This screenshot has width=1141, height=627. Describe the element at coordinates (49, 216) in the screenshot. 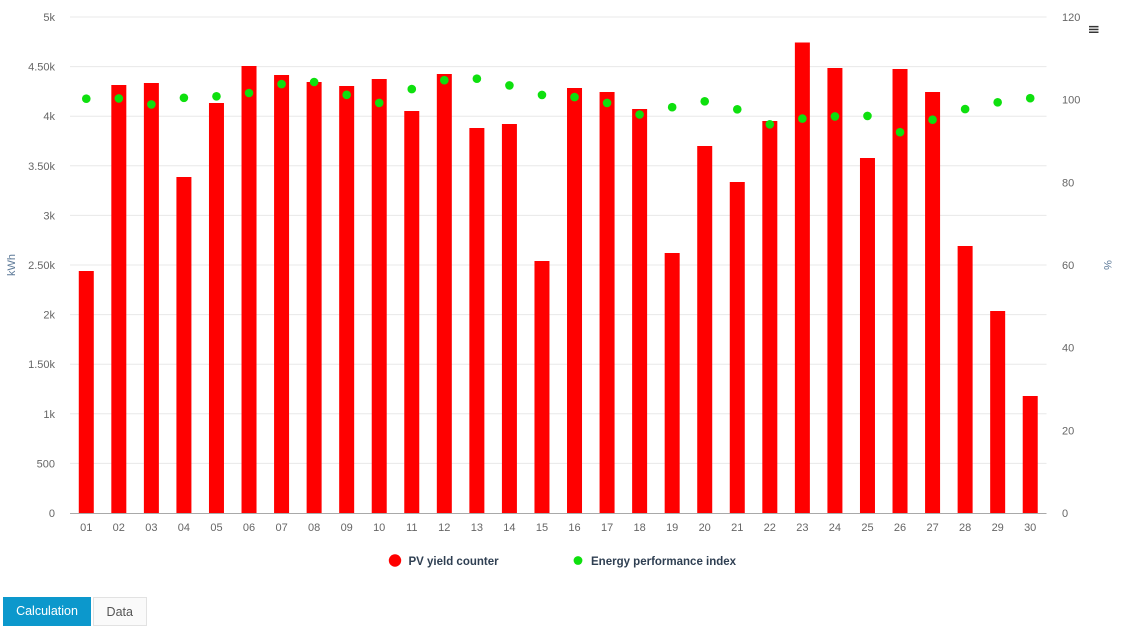

I see `svg-text: 3k` at that location.